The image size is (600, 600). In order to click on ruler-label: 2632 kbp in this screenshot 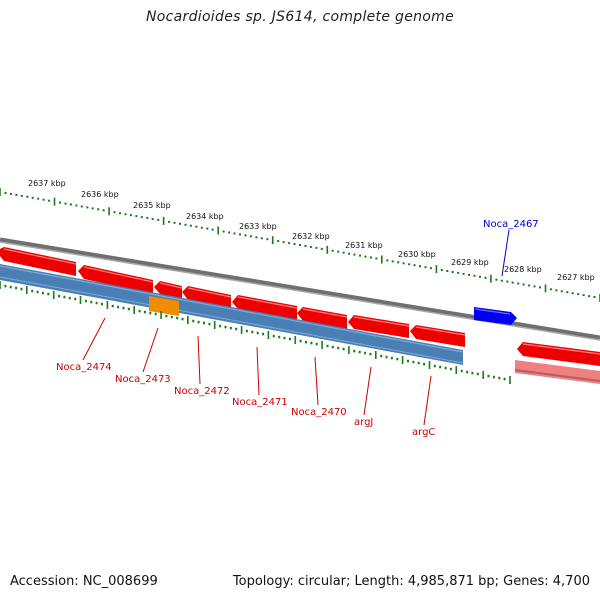, I will do `click(311, 236)`.